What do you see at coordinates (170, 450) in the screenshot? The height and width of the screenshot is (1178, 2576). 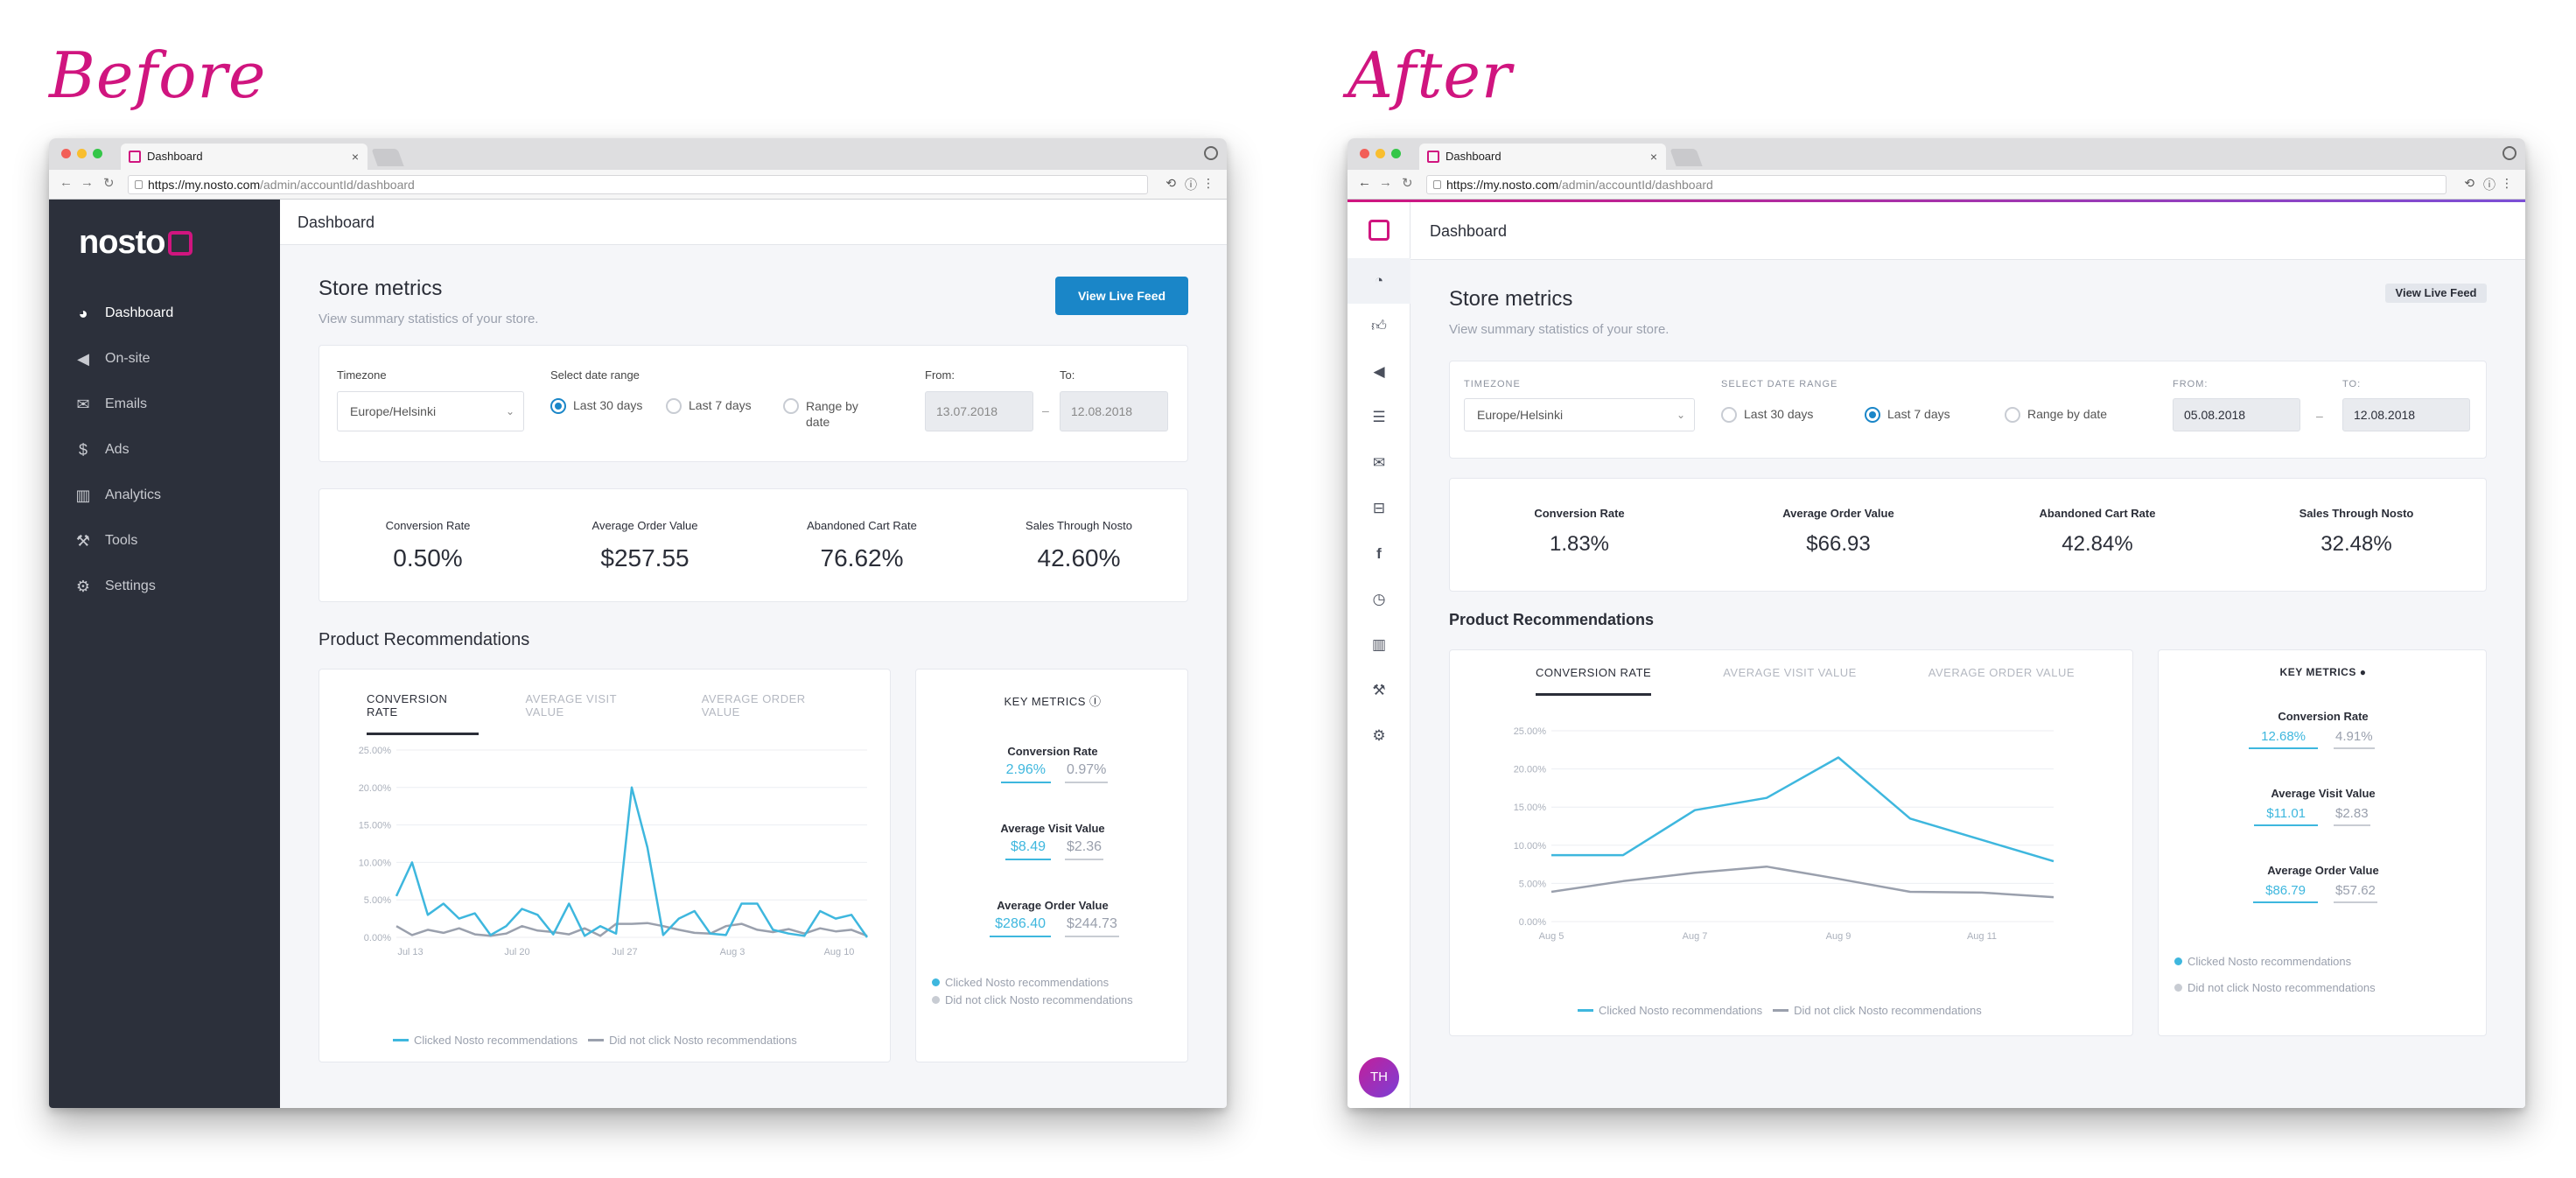 I see `sidebar-item-ads: $ Ads` at bounding box center [170, 450].